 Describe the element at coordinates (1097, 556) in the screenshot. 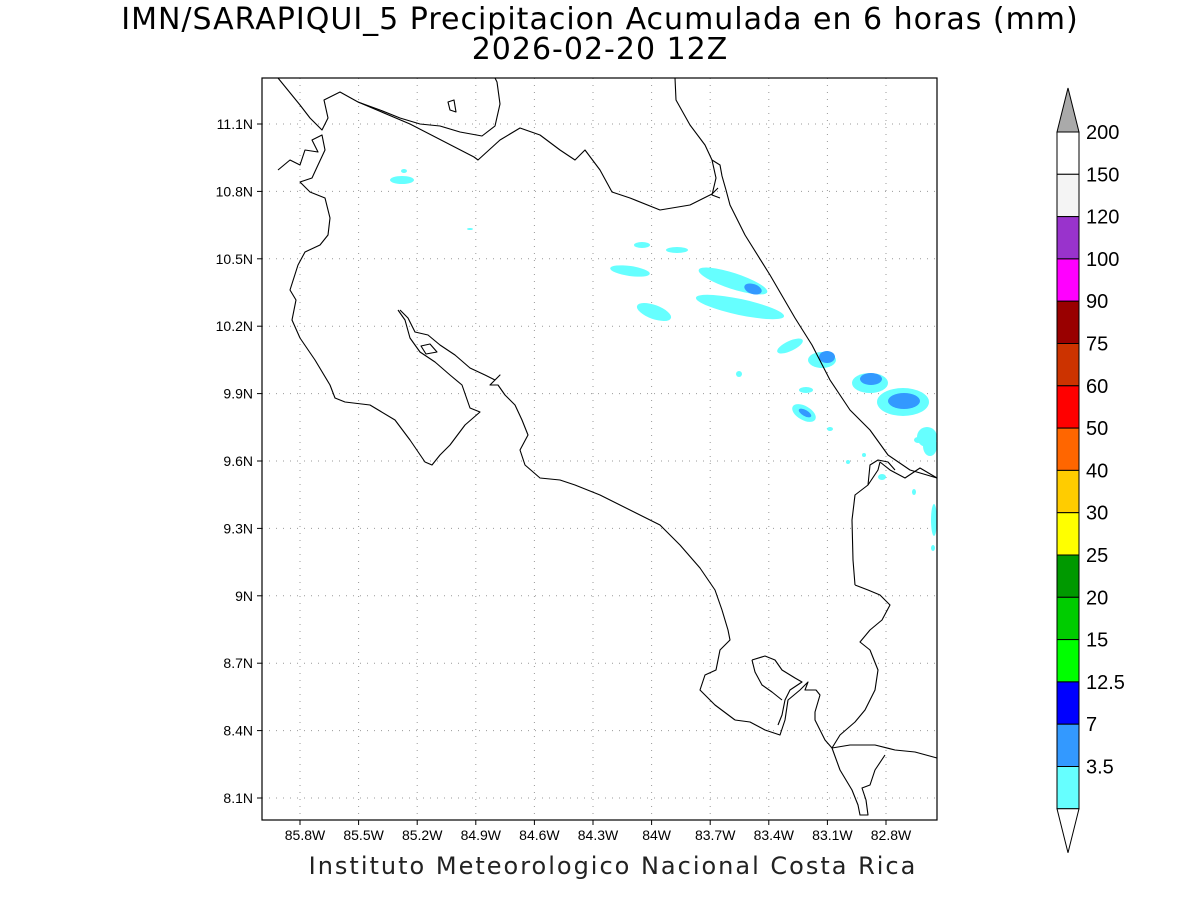

I see `legend-level-label: 25` at that location.